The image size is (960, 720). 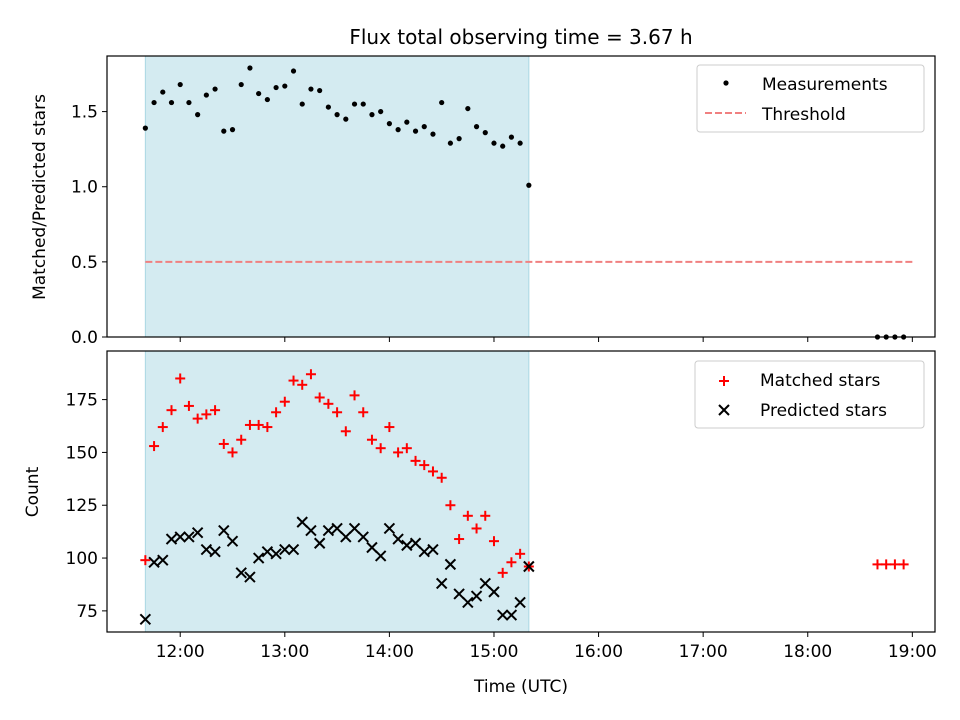 What do you see at coordinates (912, 652) in the screenshot?
I see `x-tick-label: 19:00` at bounding box center [912, 652].